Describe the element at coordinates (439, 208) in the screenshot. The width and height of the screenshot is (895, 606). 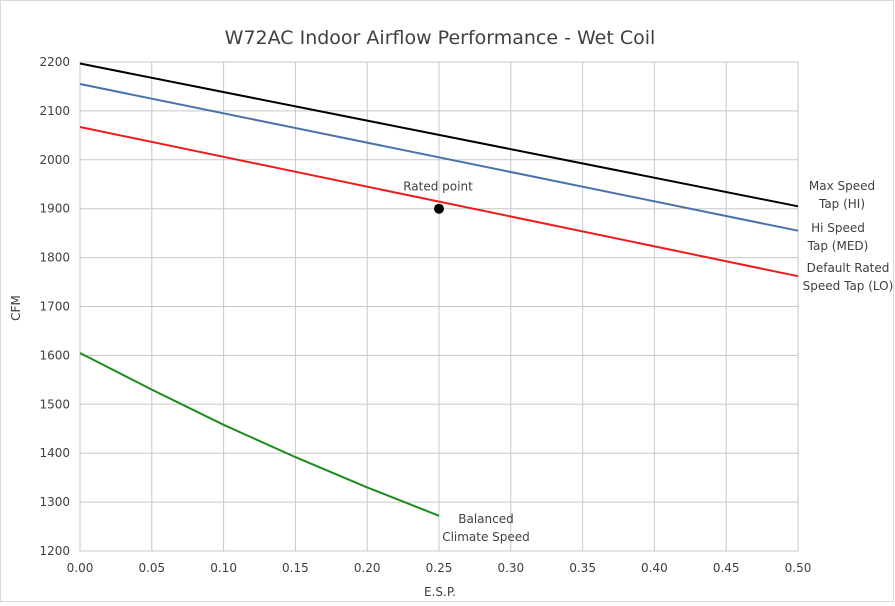
I see `rated-point-marker` at that location.